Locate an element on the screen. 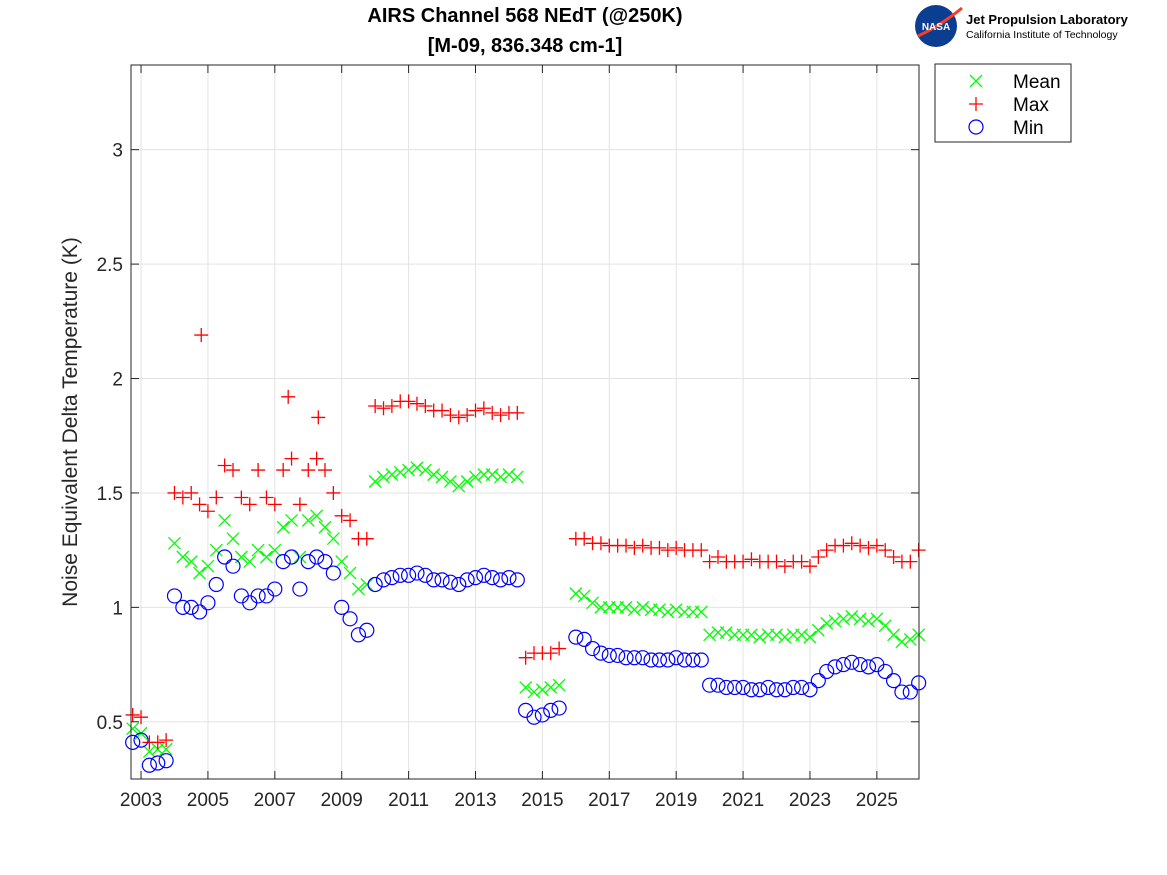 The height and width of the screenshot is (875, 1167). nasa-swoosh-icon is located at coordinates (940, 22).